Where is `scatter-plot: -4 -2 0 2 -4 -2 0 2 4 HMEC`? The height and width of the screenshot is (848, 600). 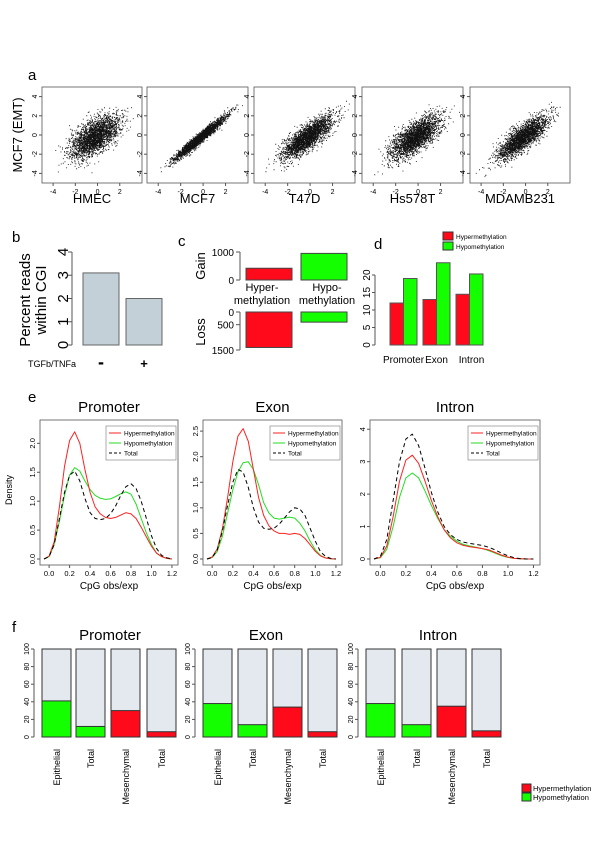 scatter-plot: -4 -2 0 2 -4 -2 0 2 4 HMEC is located at coordinates (87, 146).